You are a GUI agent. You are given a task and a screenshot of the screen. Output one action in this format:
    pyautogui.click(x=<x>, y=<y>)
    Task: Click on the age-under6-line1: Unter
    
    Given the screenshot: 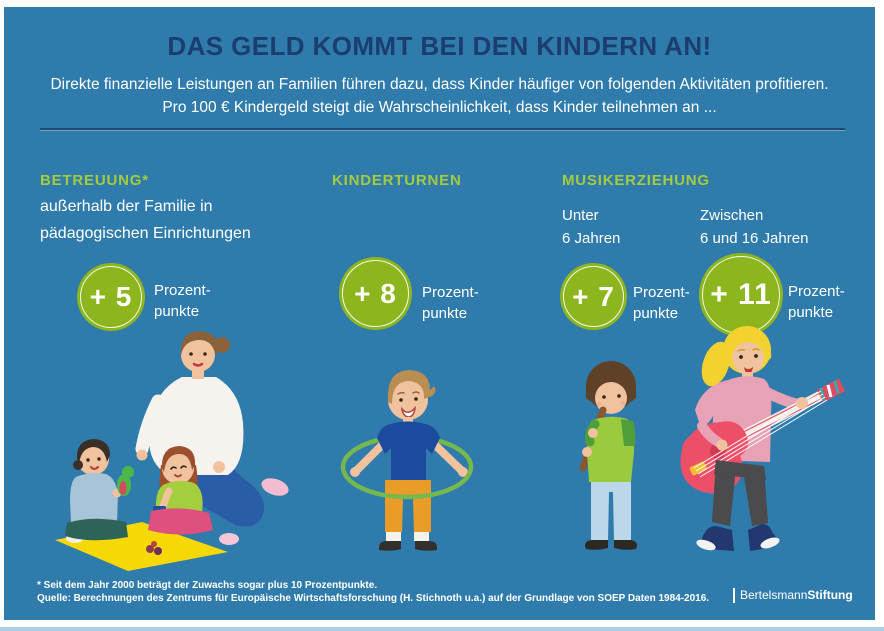 What is the action you would take?
    pyautogui.click(x=580, y=215)
    